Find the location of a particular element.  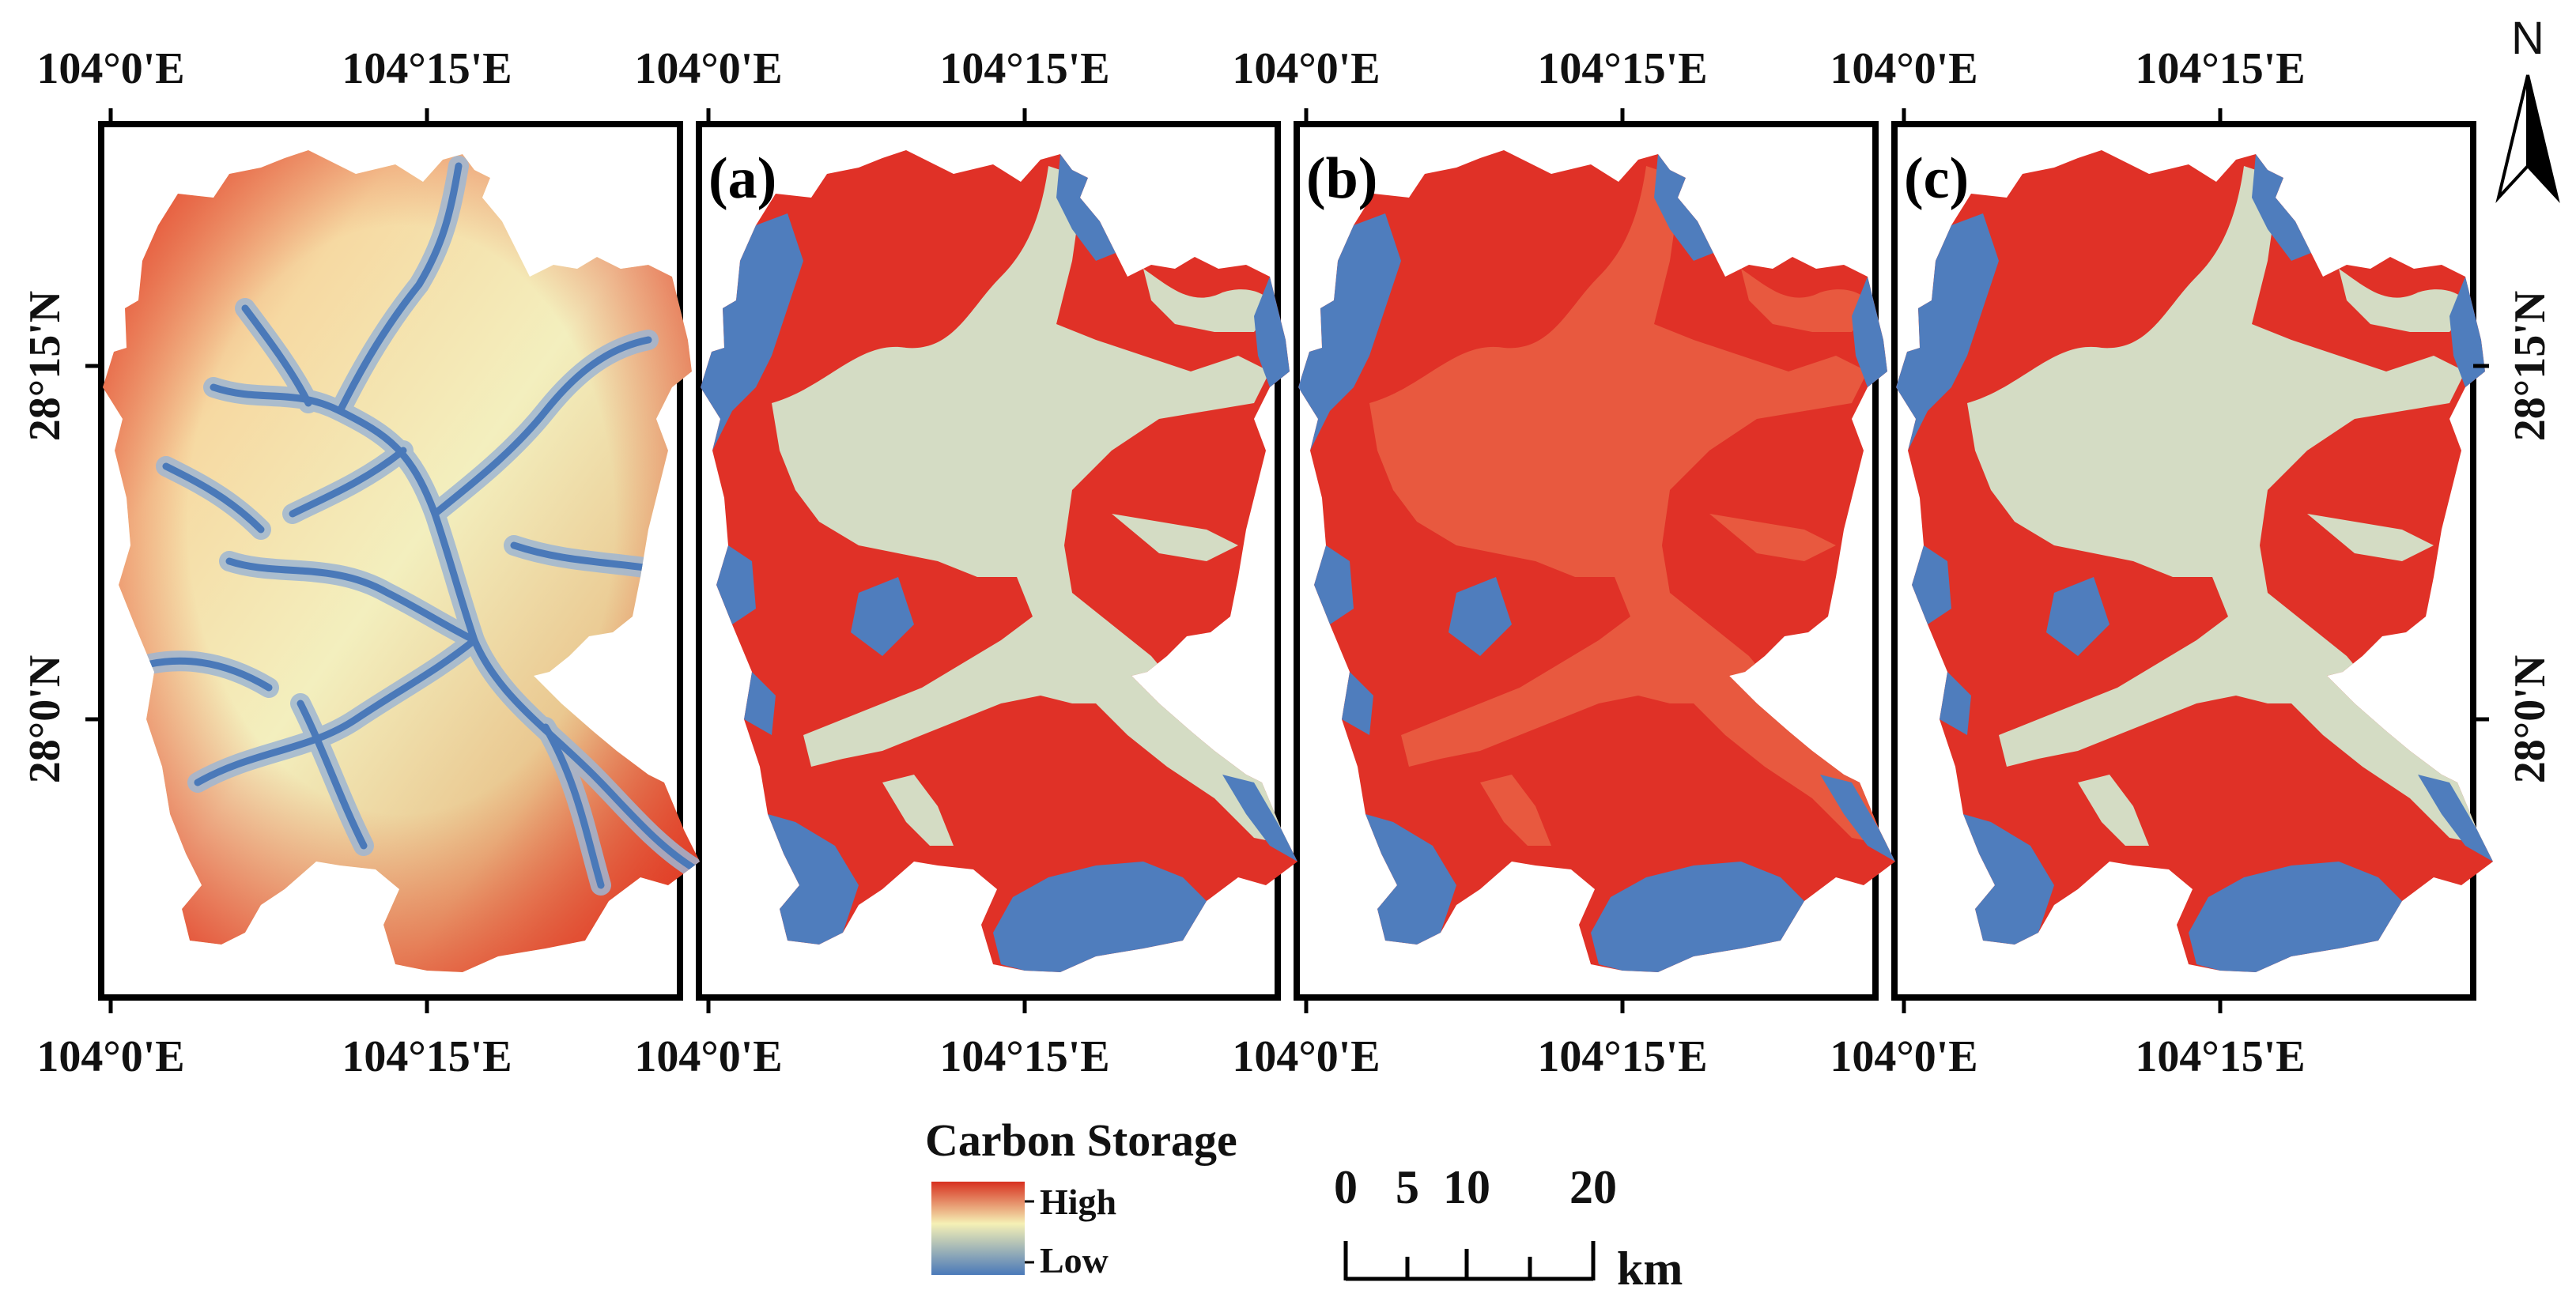

carbon-map-b is located at coordinates (1596, 561).